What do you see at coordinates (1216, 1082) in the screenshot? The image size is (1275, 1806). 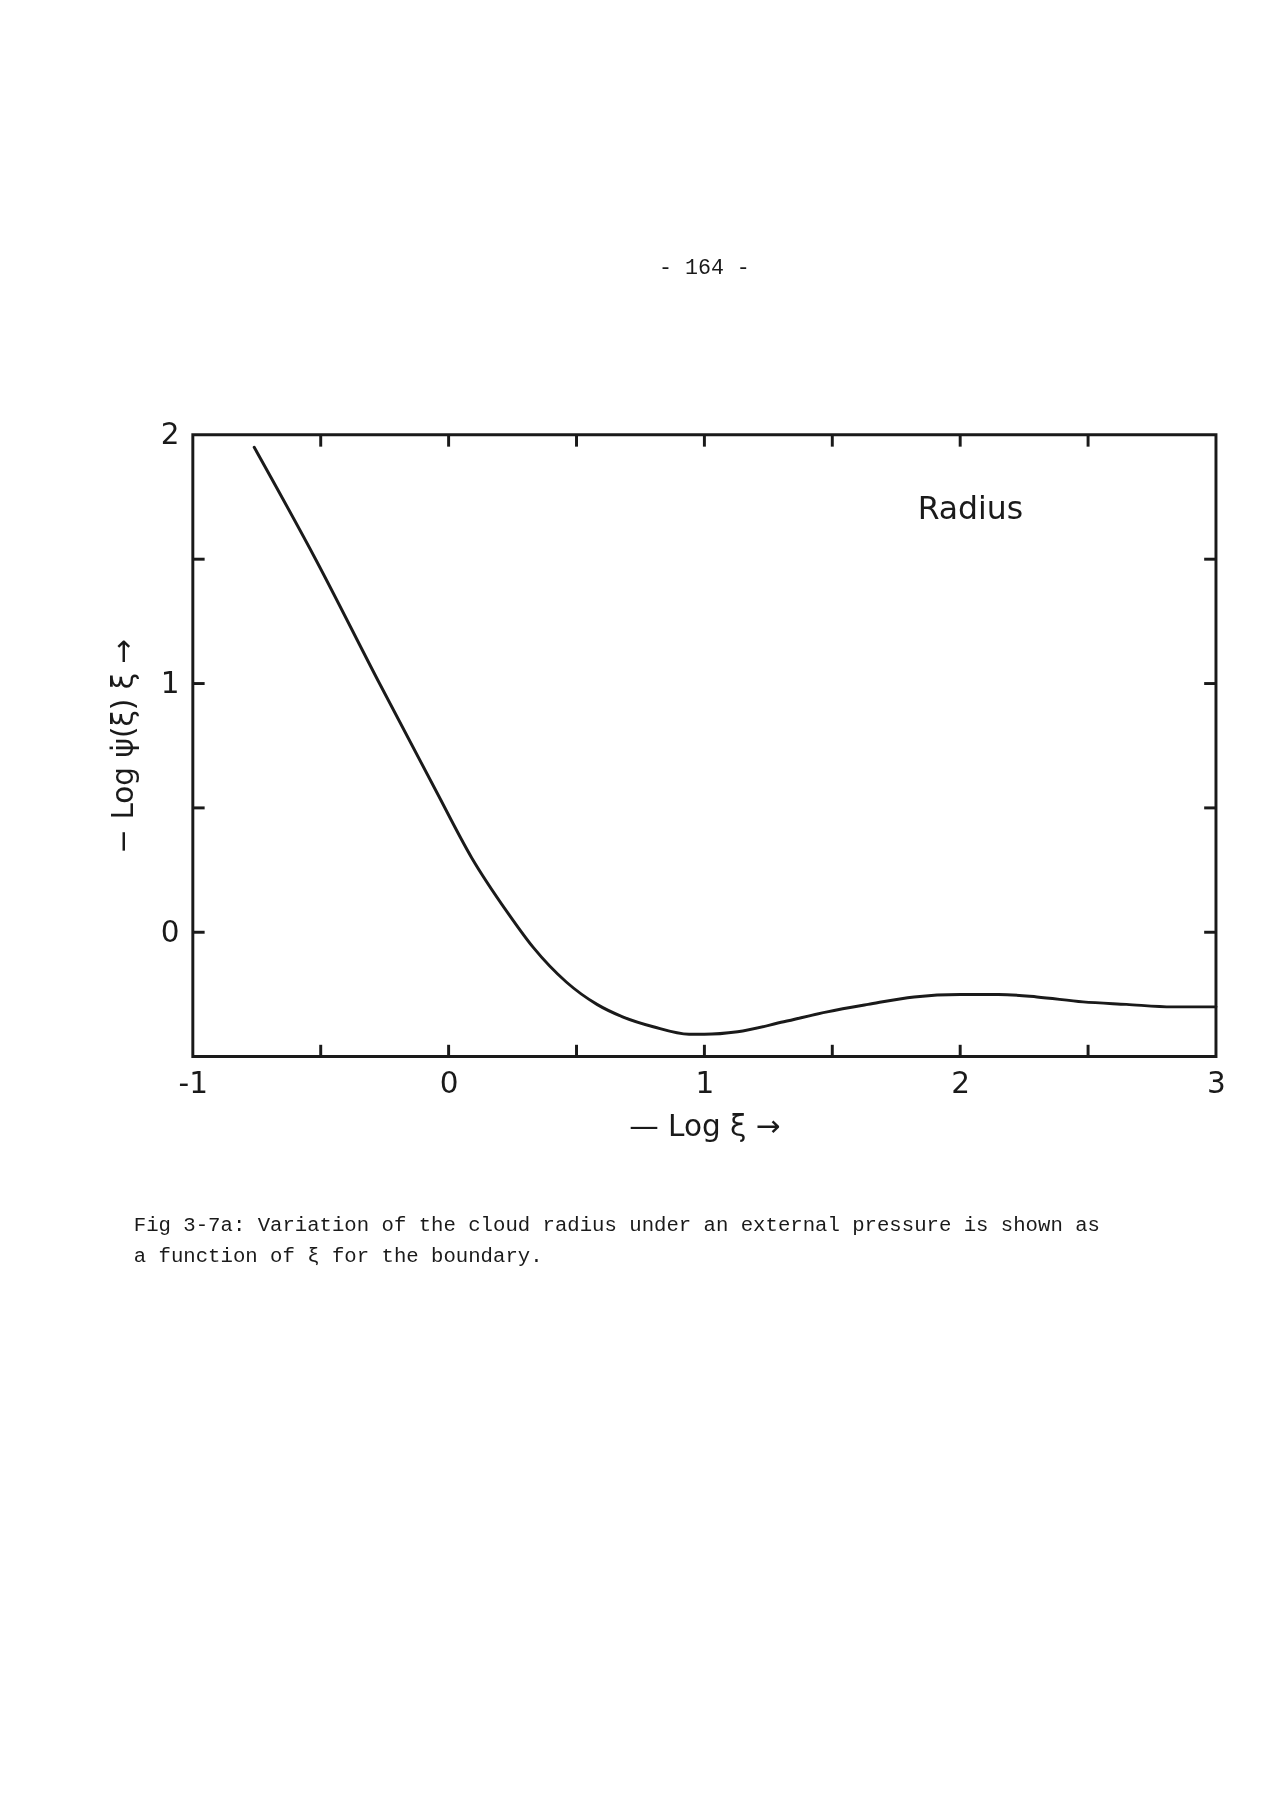 I see `x-tick-label: 3` at bounding box center [1216, 1082].